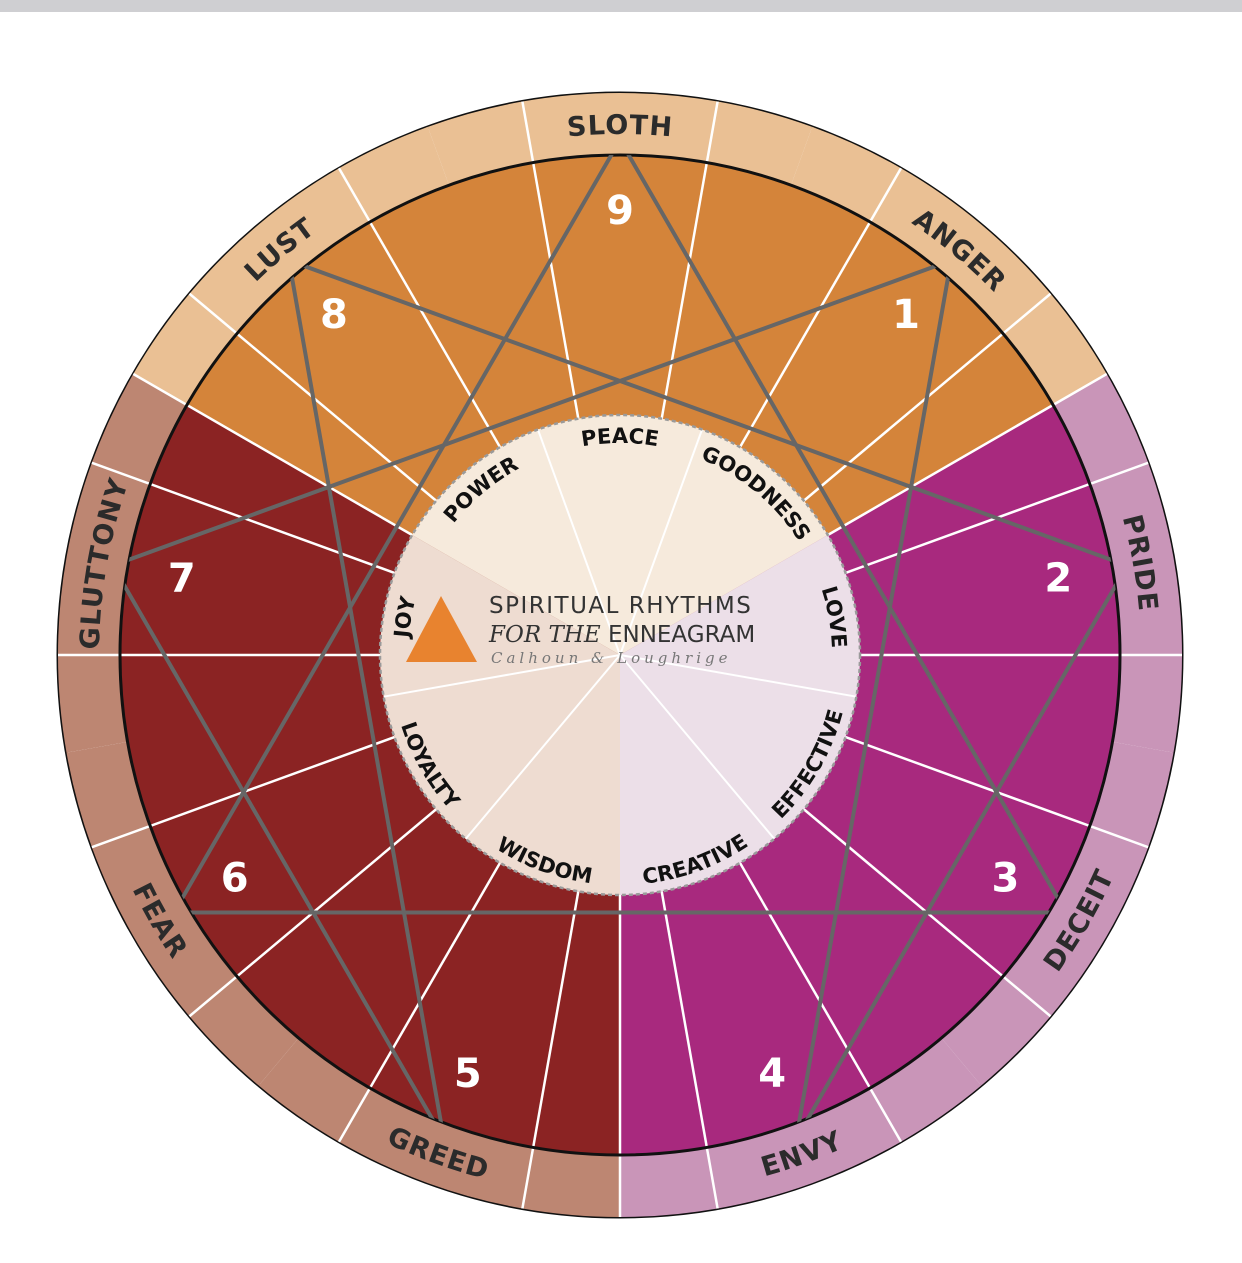  I want to click on type-number-2: 2, so click(1058, 579).